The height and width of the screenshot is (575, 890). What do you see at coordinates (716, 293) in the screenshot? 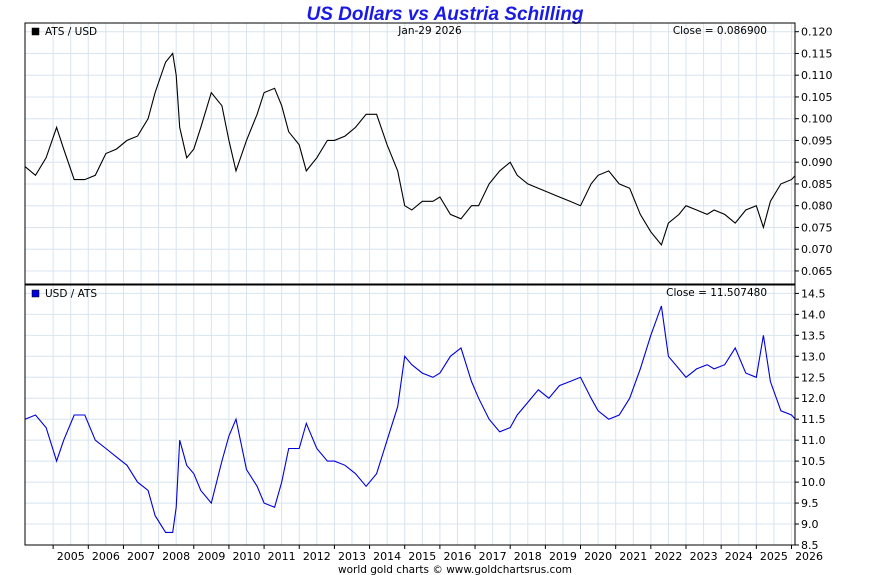
I see `close-value-bottom: Close = 11.507480` at bounding box center [716, 293].